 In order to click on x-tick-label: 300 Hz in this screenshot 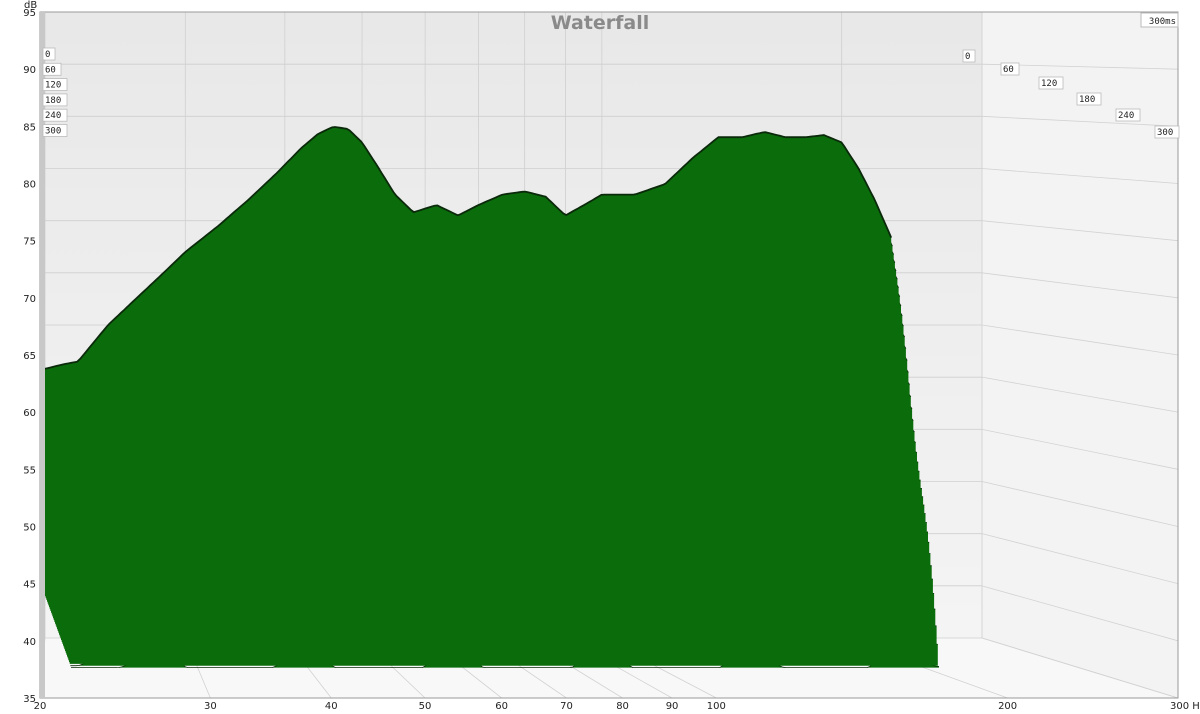, I will do `click(1185, 706)`.